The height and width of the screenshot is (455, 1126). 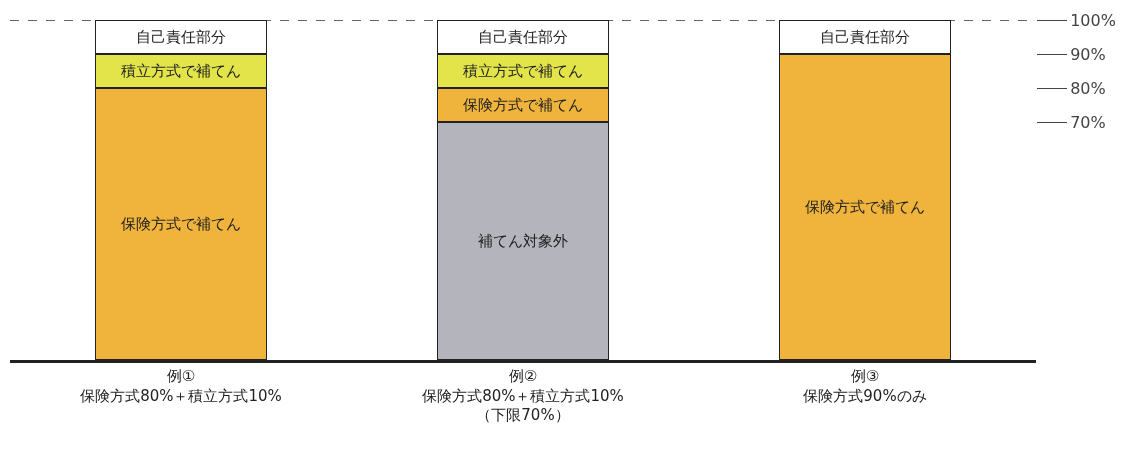 I want to click on series-label: 保険方式で補てん, so click(x=523, y=105).